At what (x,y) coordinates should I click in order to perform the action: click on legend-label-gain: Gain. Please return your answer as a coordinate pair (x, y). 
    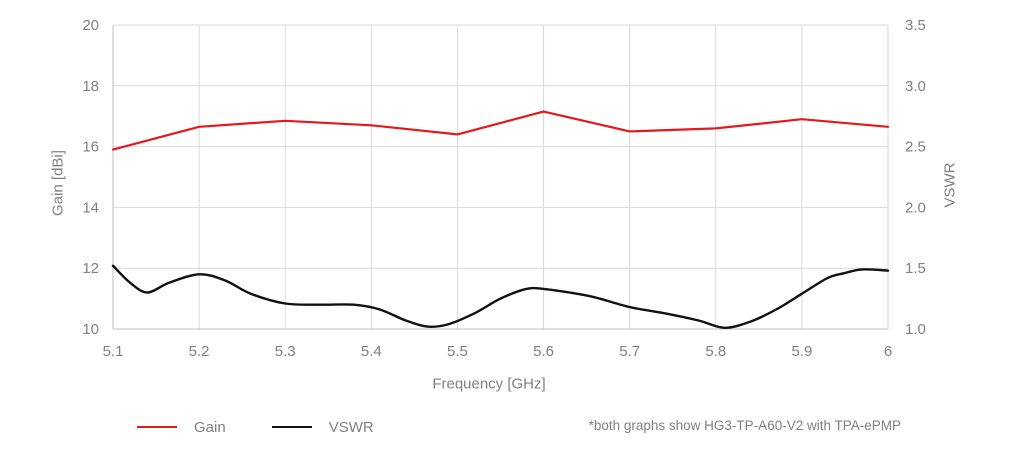
    Looking at the image, I should click on (210, 427).